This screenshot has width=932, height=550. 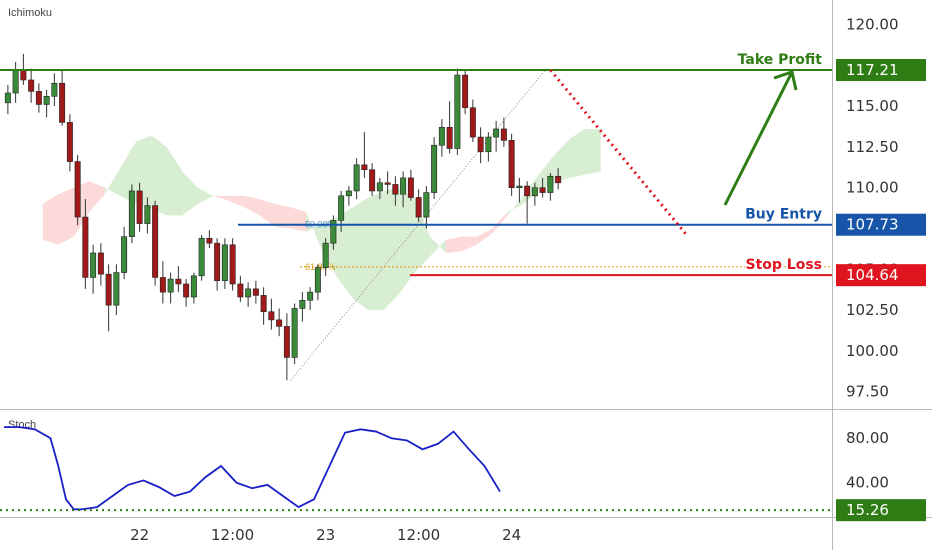 I want to click on price-tick-label: 115.00, so click(x=872, y=106).